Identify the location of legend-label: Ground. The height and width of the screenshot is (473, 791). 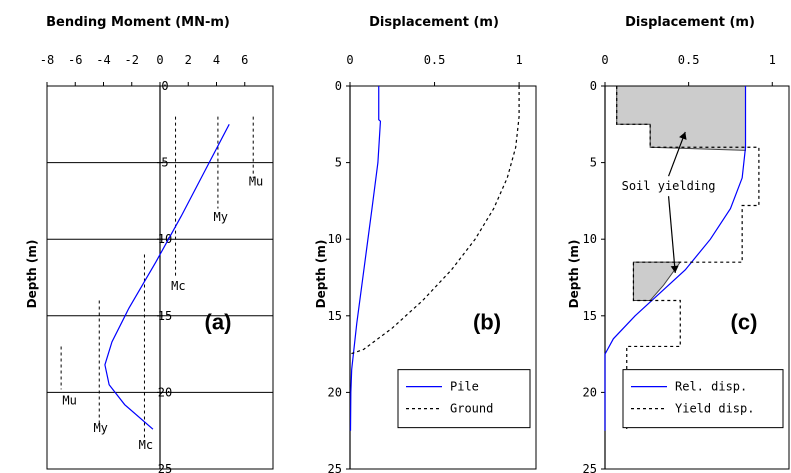
(471, 409).